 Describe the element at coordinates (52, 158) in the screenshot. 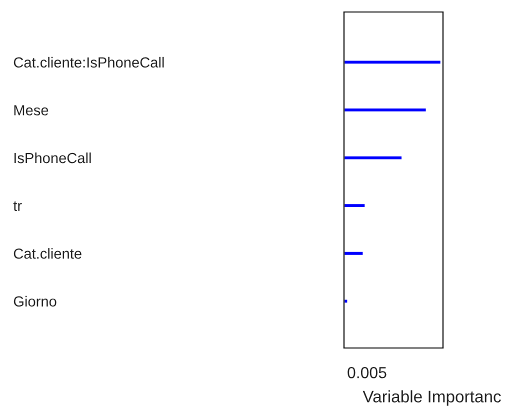

I see `y-tick-label: IsPhoneCall` at that location.